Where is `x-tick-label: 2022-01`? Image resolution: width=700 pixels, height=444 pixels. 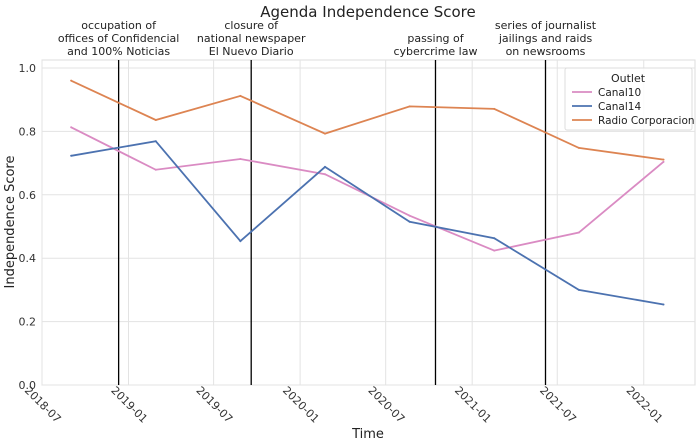
x-tick-label: 2022-01 is located at coordinates (645, 405).